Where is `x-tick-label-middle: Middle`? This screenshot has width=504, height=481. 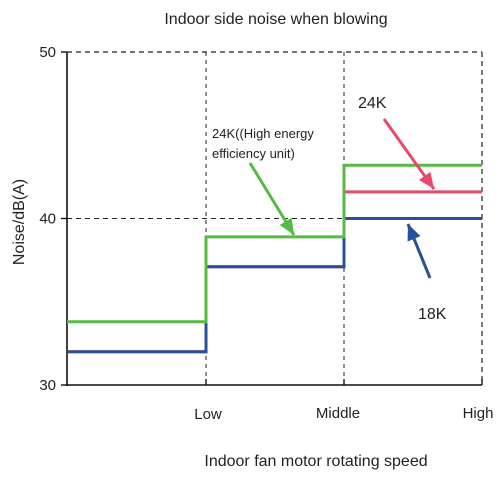
x-tick-label-middle: Middle is located at coordinates (338, 413).